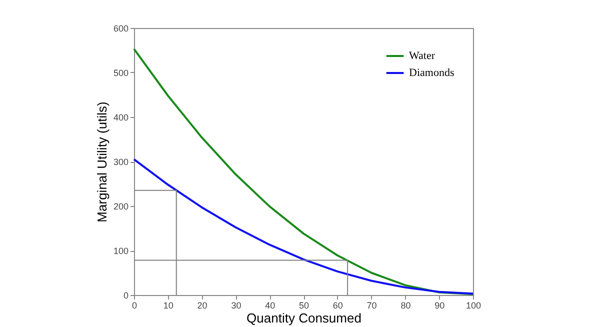 Image resolution: width=591 pixels, height=327 pixels. What do you see at coordinates (236, 305) in the screenshot?
I see `x-tick-label: 30` at bounding box center [236, 305].